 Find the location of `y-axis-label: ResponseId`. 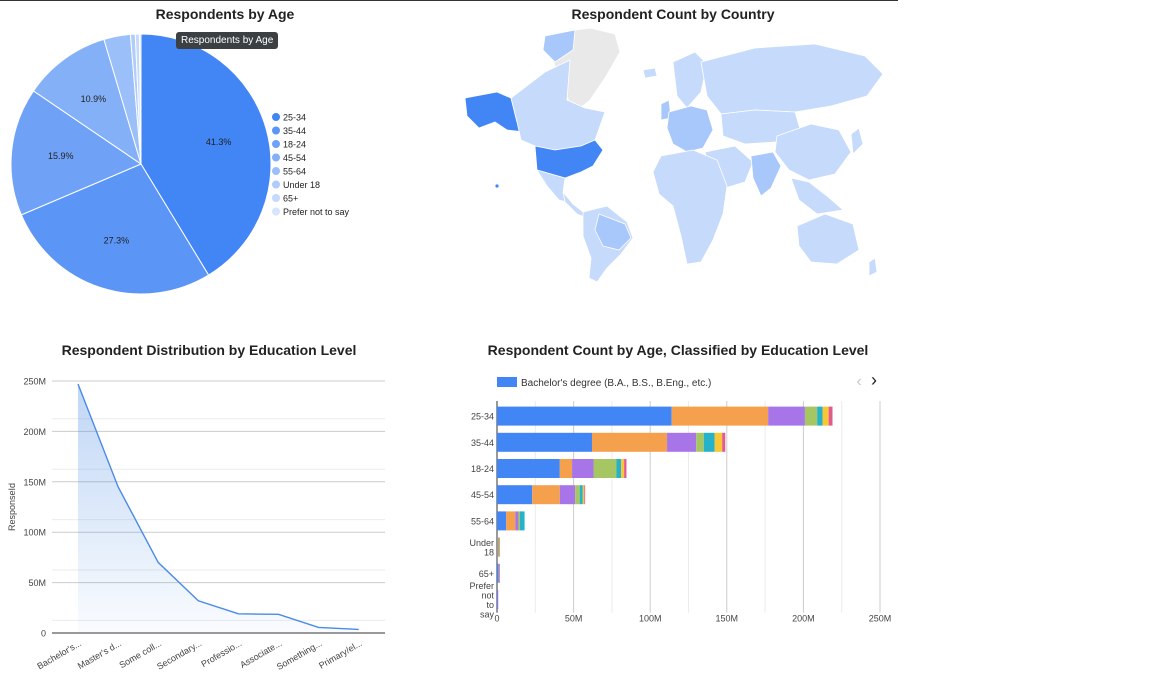

y-axis-label: ResponseId is located at coordinates (12, 507).